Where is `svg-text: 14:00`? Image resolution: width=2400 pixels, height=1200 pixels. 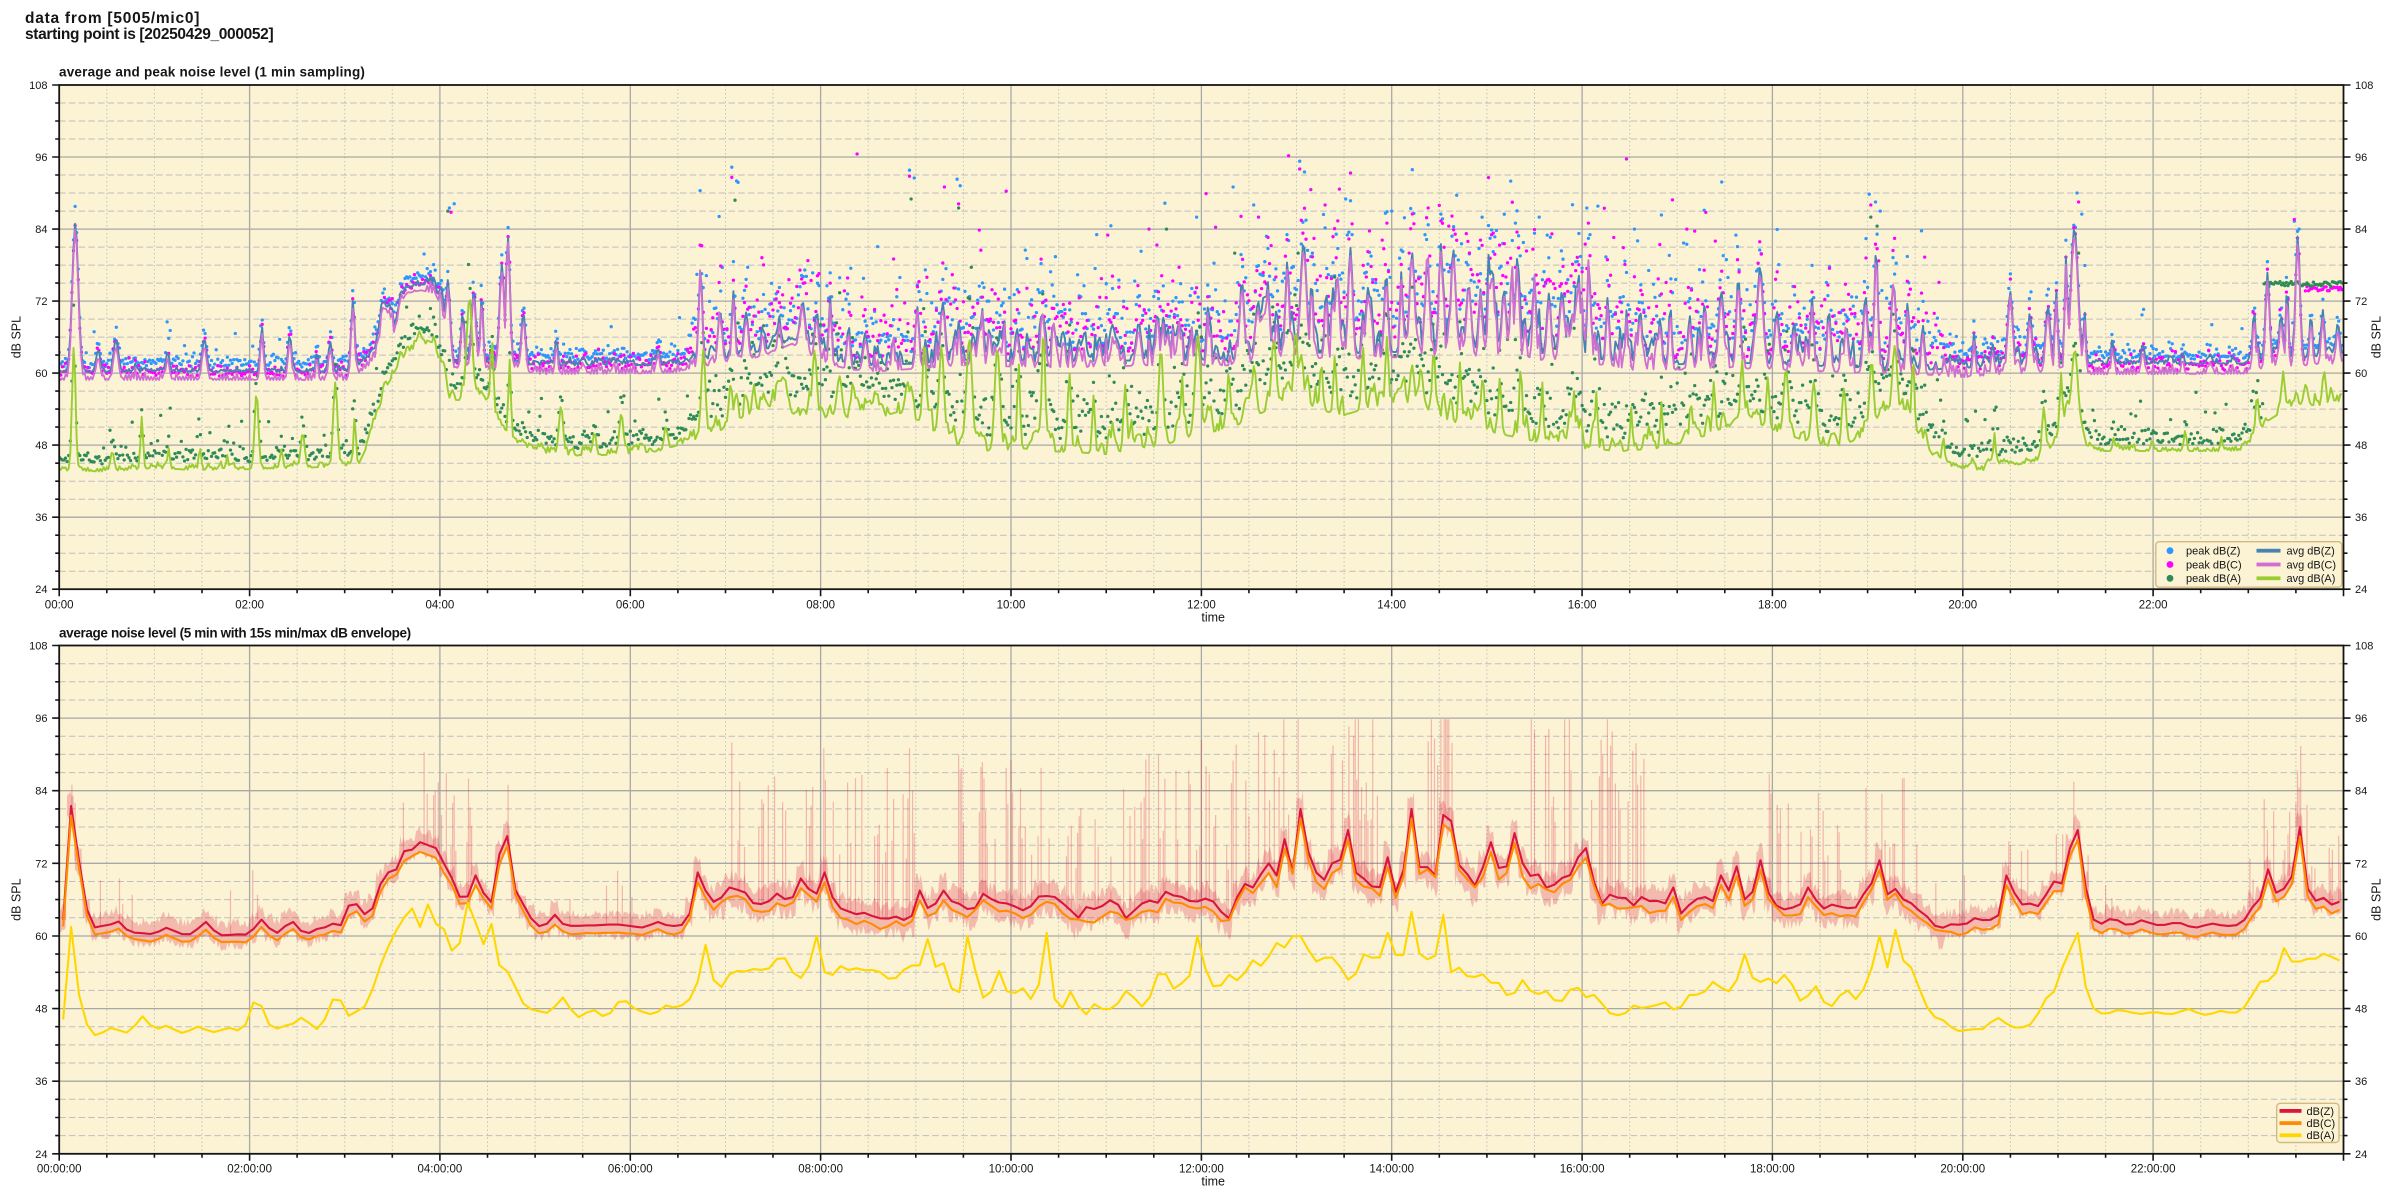 svg-text: 14:00 is located at coordinates (1391, 605).